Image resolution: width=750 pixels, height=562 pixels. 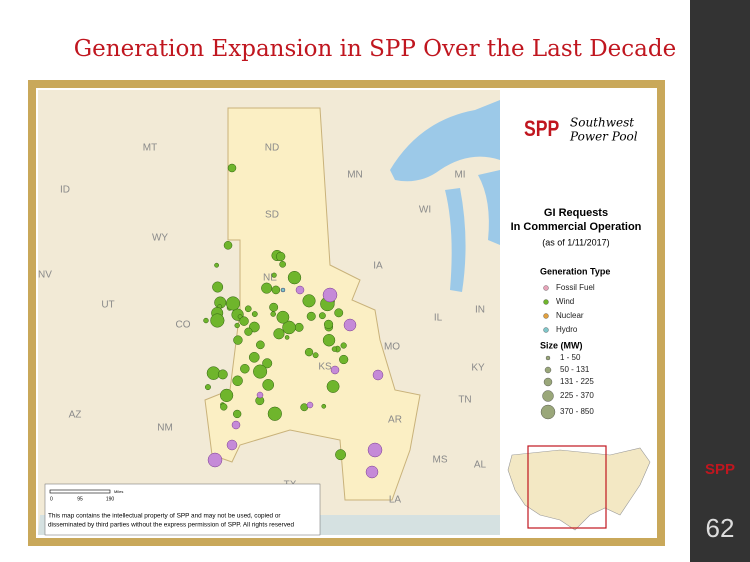 I want to click on legend-subtitle: Generation Type, so click(x=575, y=271).